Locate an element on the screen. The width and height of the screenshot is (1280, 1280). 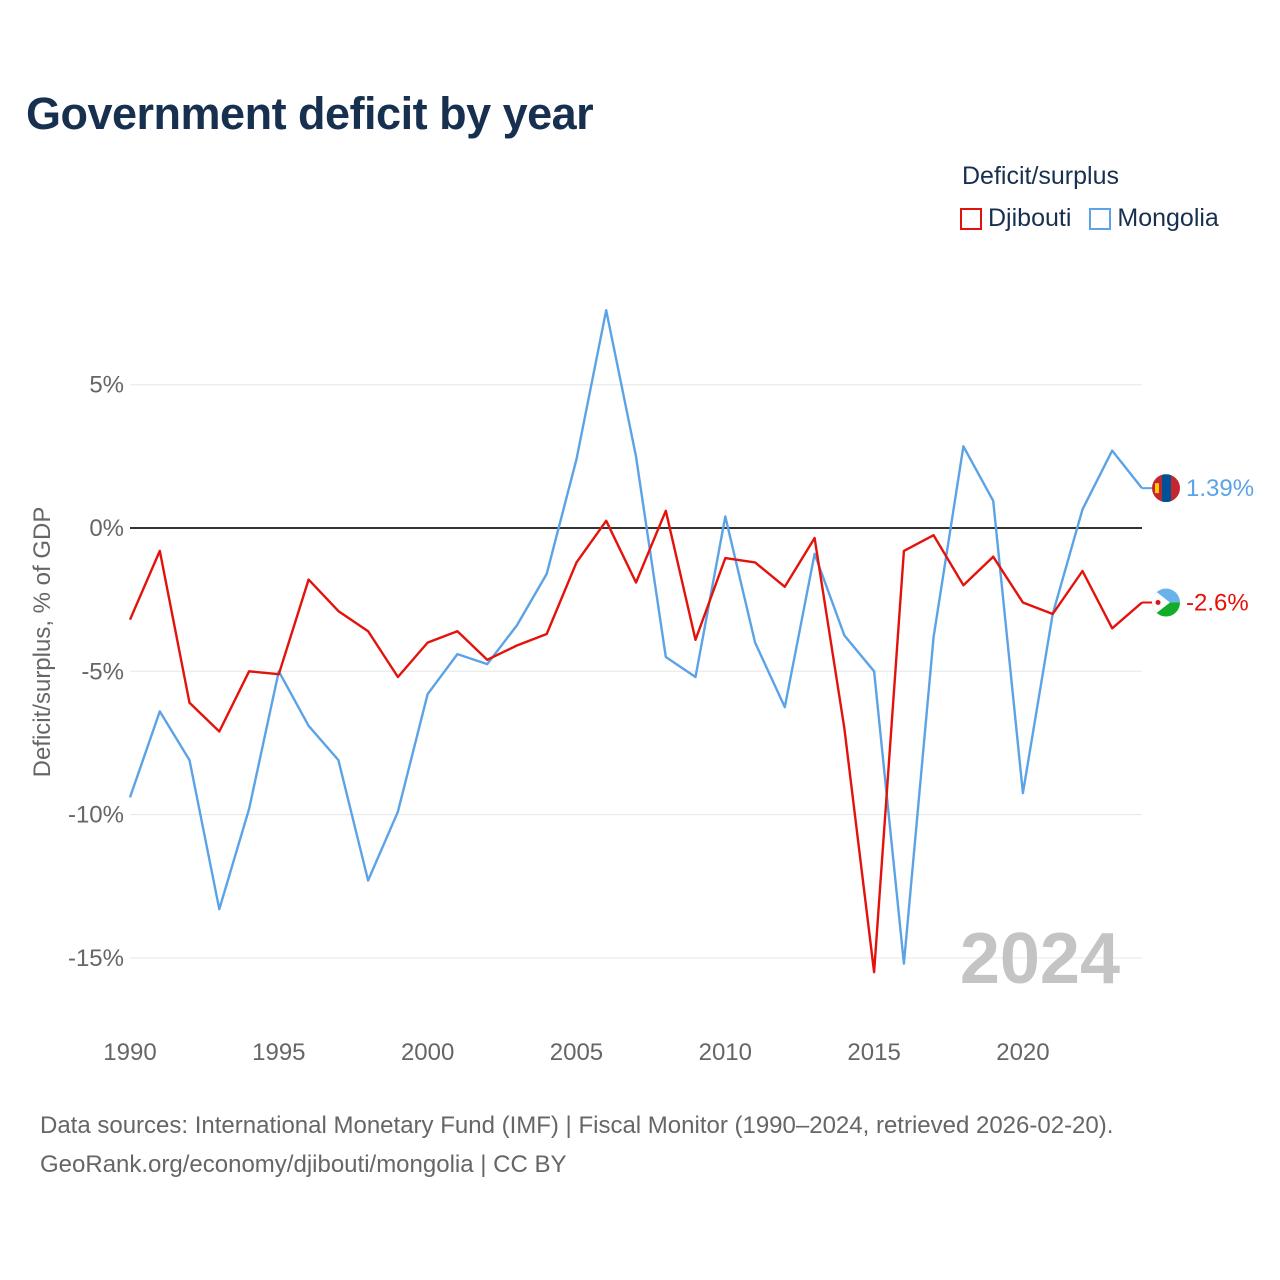
legend-item-mongolia: Mongolia is located at coordinates (1154, 218).